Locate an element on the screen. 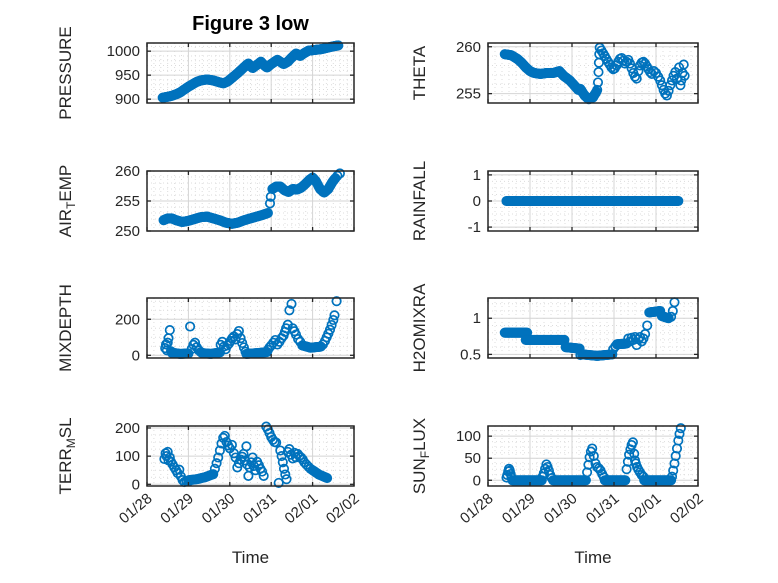 The image size is (778, 583). y-axis-label-terr-msl: TERRMSL is located at coordinates (67, 455).